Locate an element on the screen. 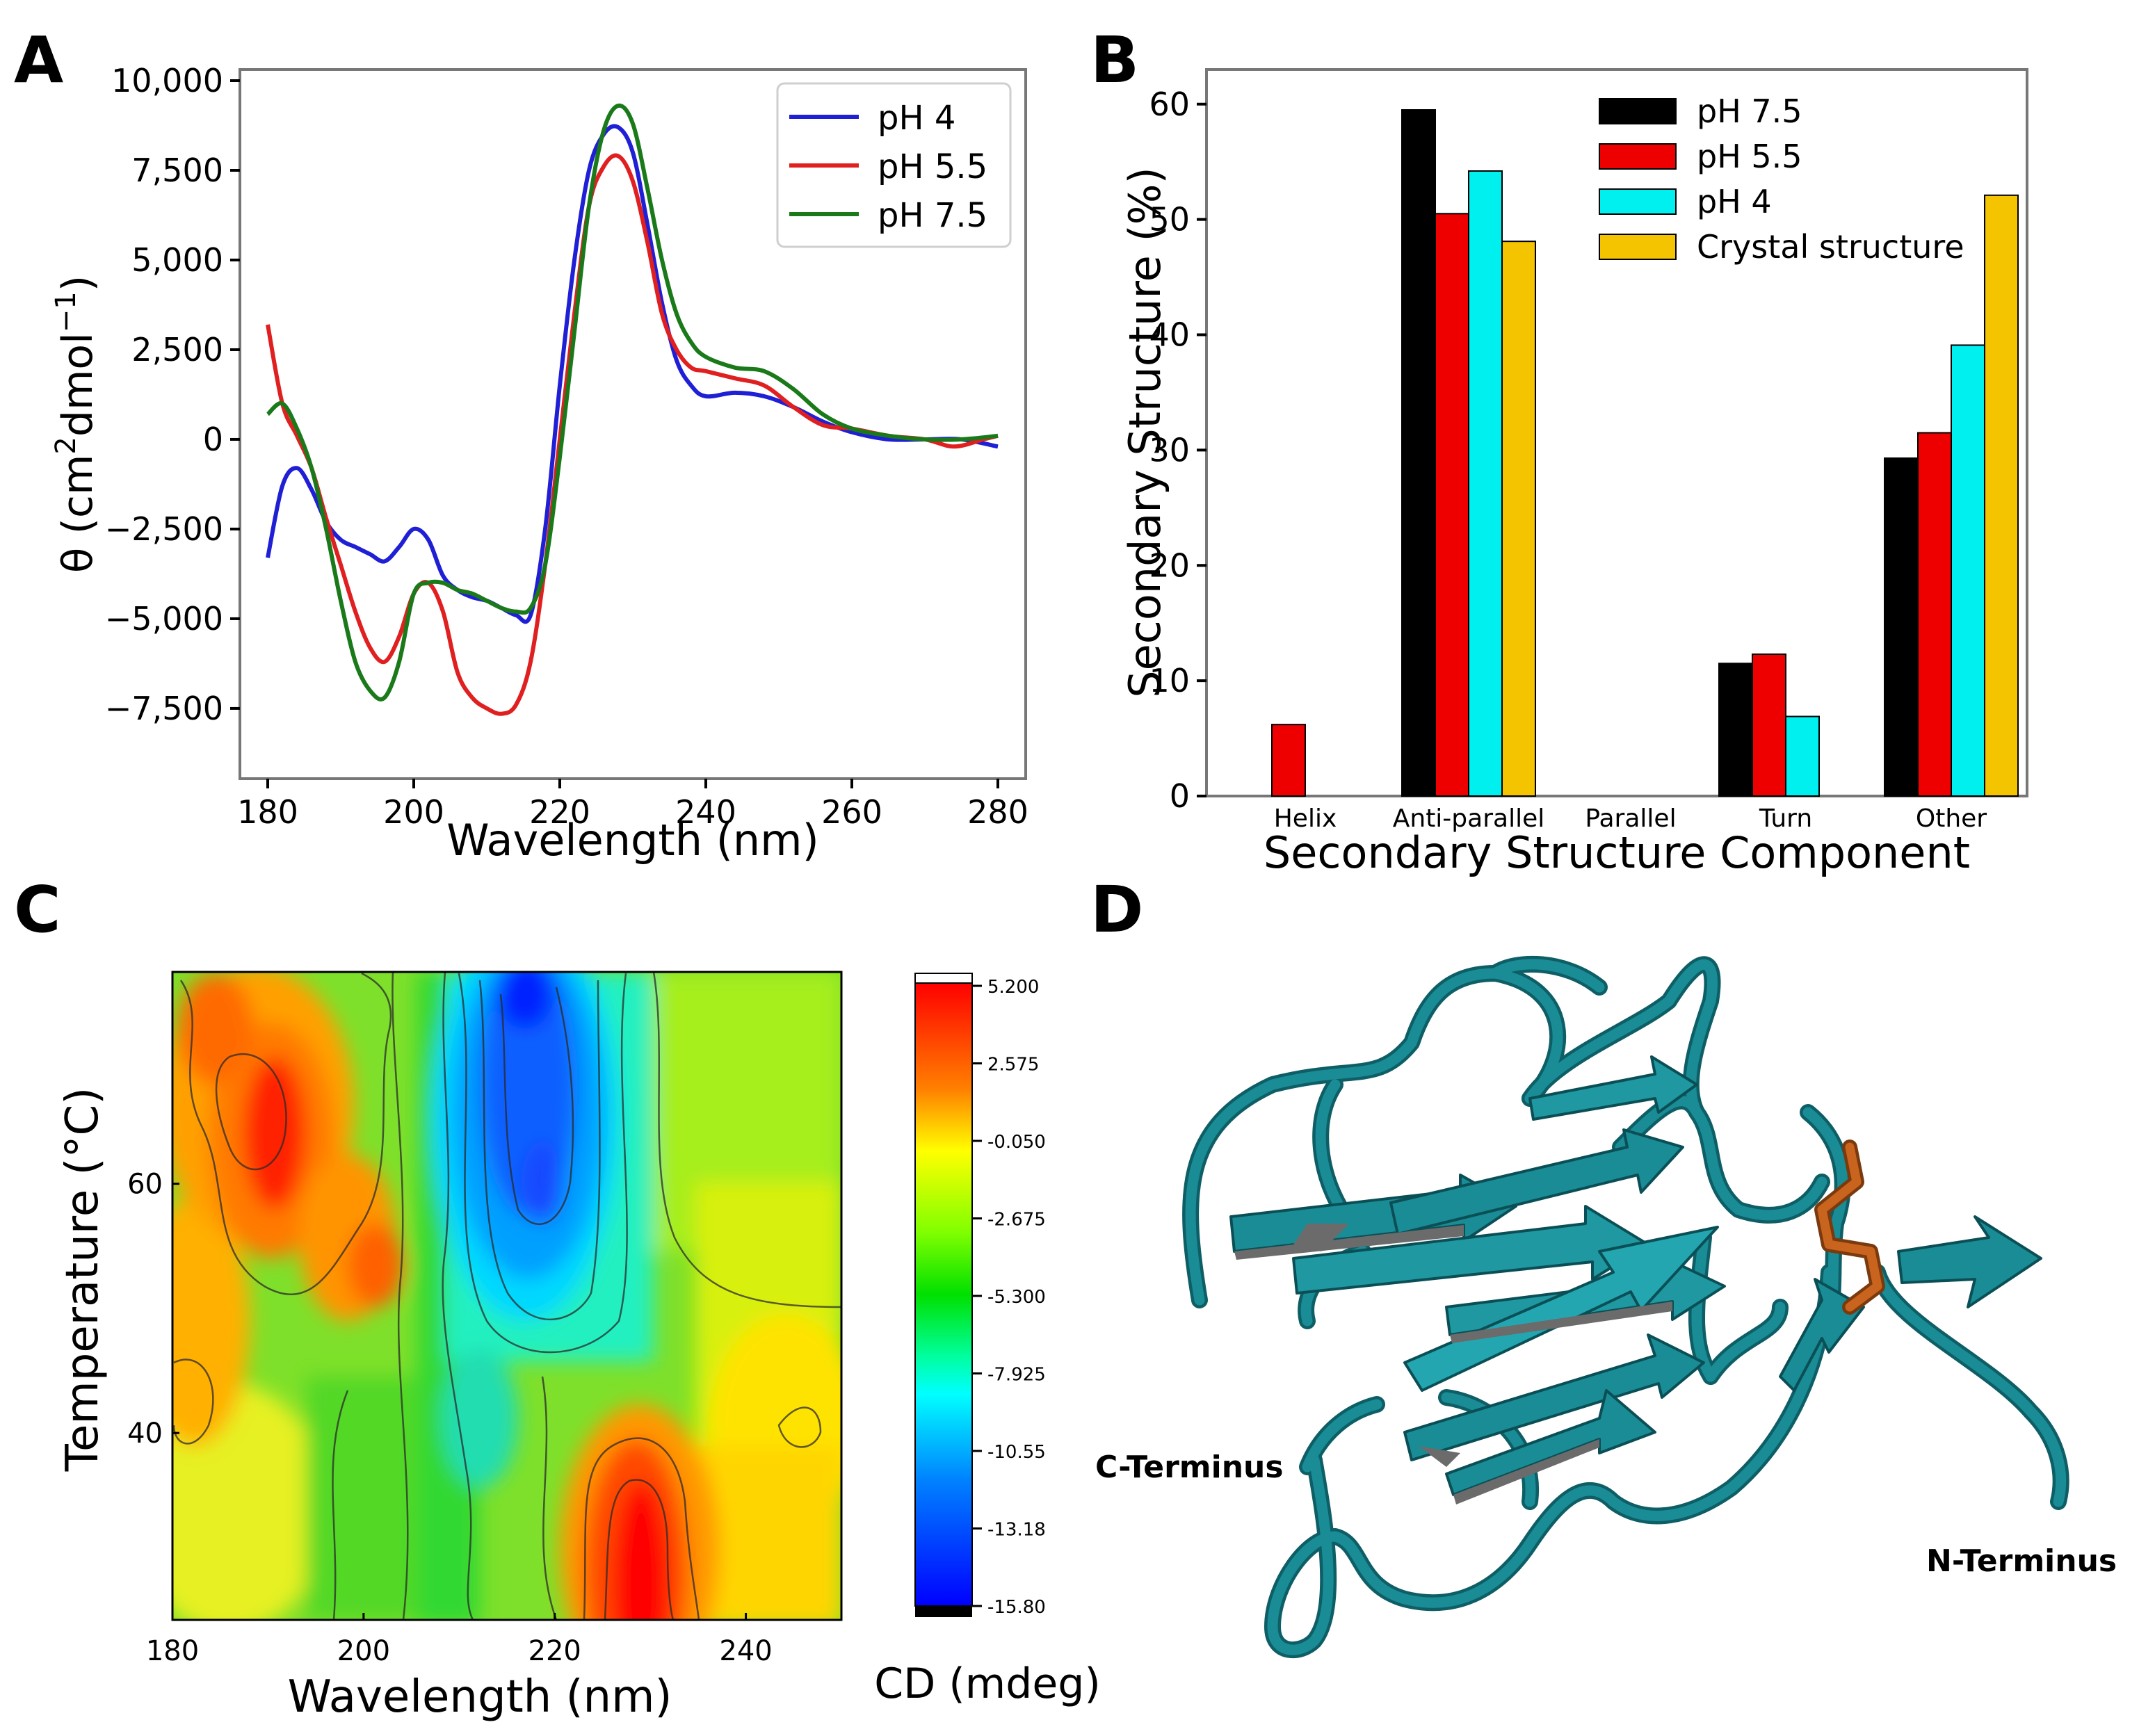  panel-a-xtick-label: 180 is located at coordinates (267, 812).